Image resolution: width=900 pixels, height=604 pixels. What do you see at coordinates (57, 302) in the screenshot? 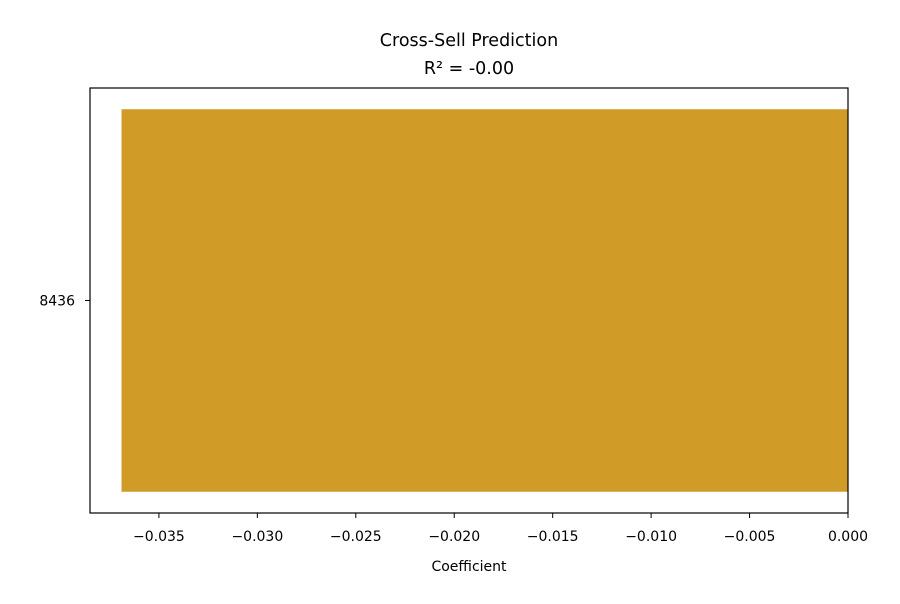
I see `y-tick-label: 8436` at bounding box center [57, 302].